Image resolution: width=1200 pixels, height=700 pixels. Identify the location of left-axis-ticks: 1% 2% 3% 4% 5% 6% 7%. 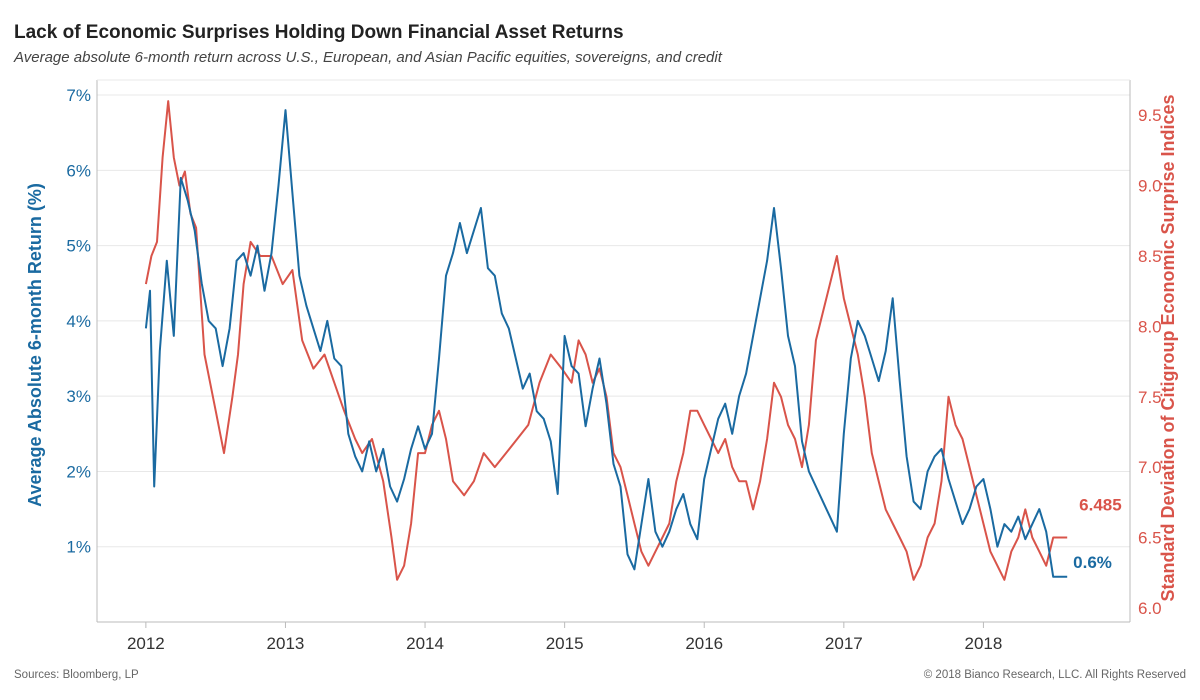
(78, 321).